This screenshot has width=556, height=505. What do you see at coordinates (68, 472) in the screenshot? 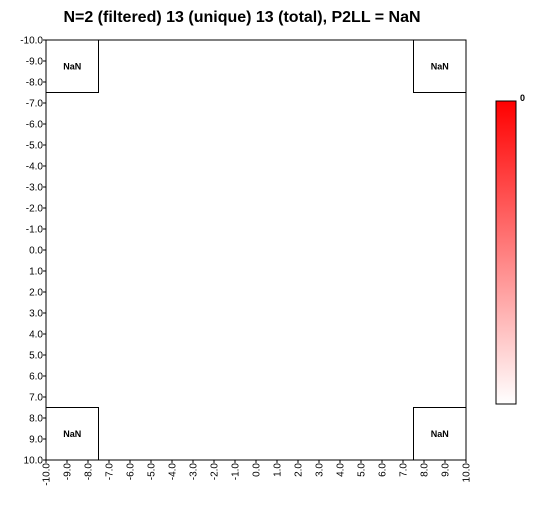
I see `x-tick-label: -9.0` at bounding box center [68, 472].